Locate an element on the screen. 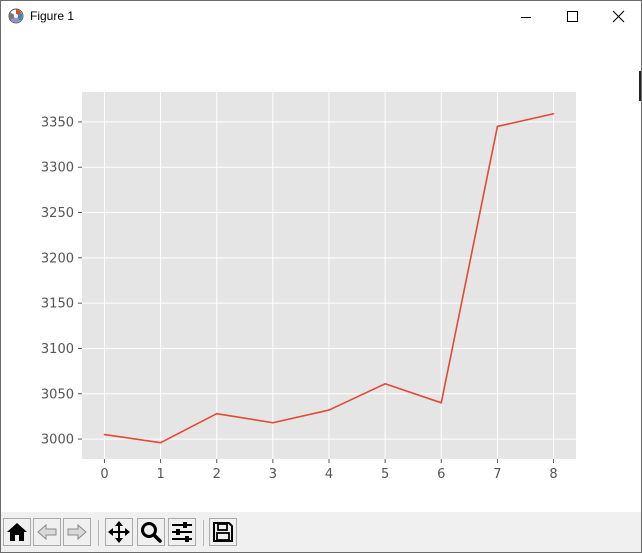 The width and height of the screenshot is (642, 553). y-tick-label: 3000 is located at coordinates (57, 440).